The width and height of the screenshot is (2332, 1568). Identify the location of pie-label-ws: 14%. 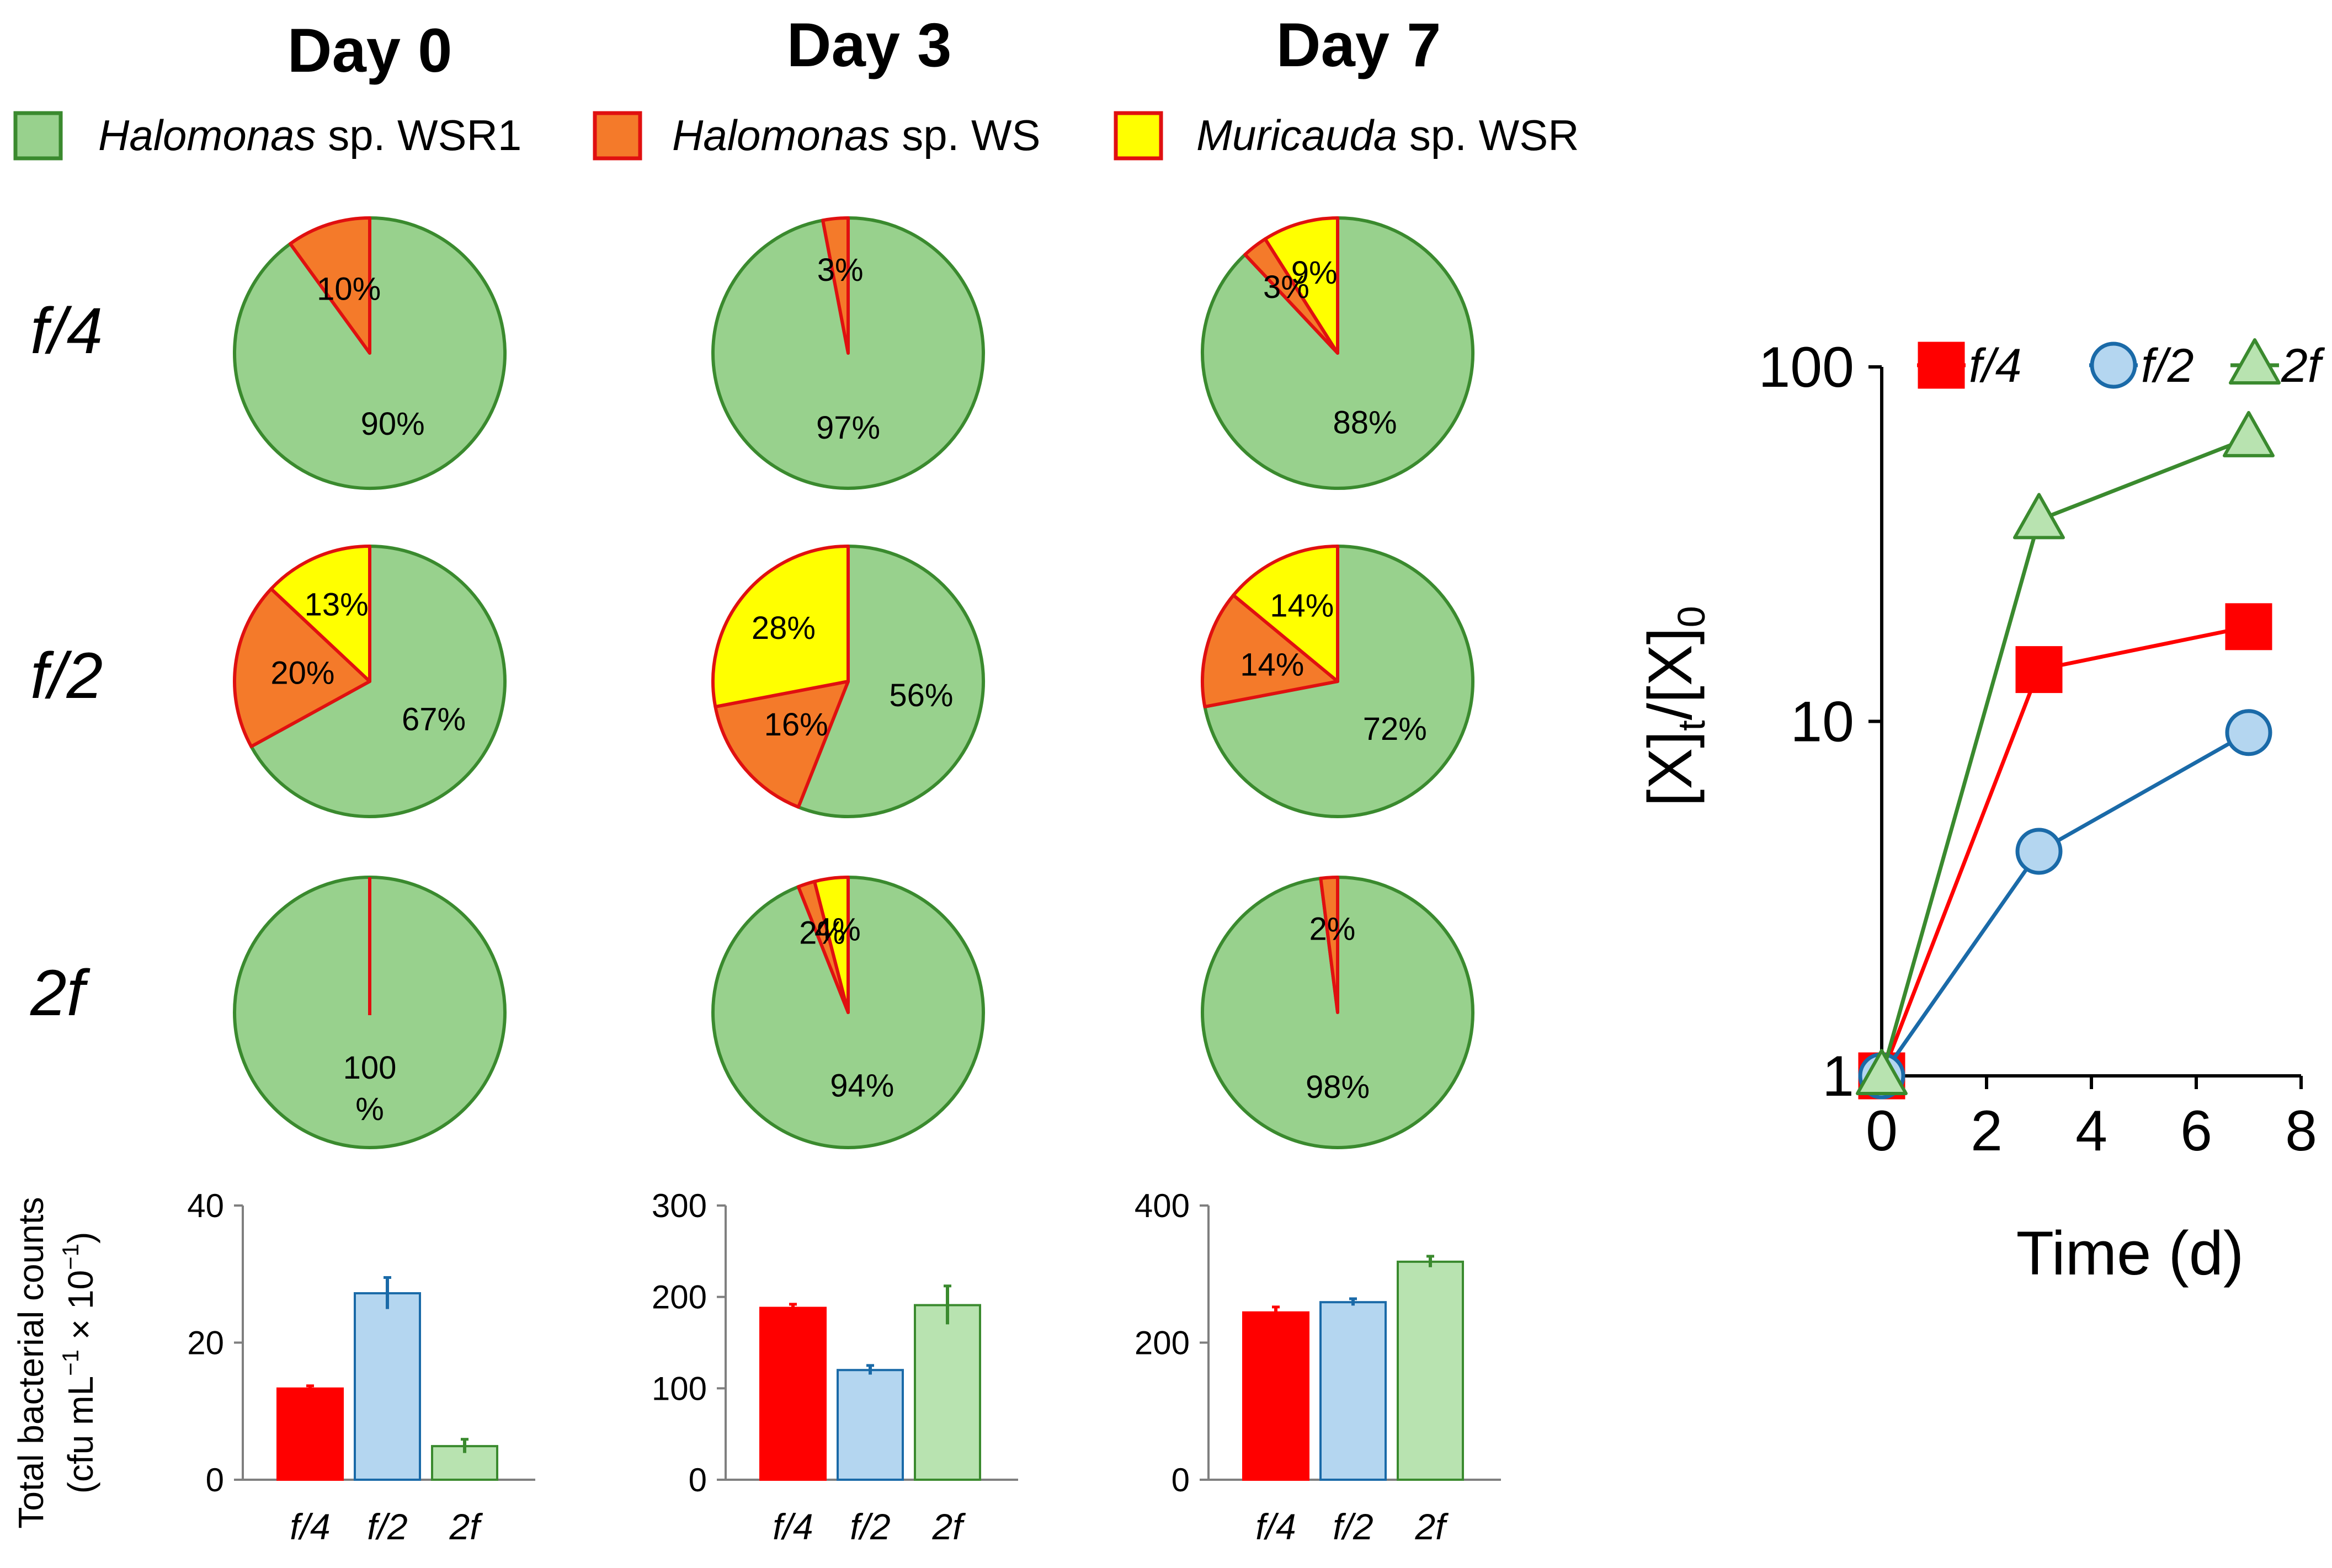
(1272, 665).